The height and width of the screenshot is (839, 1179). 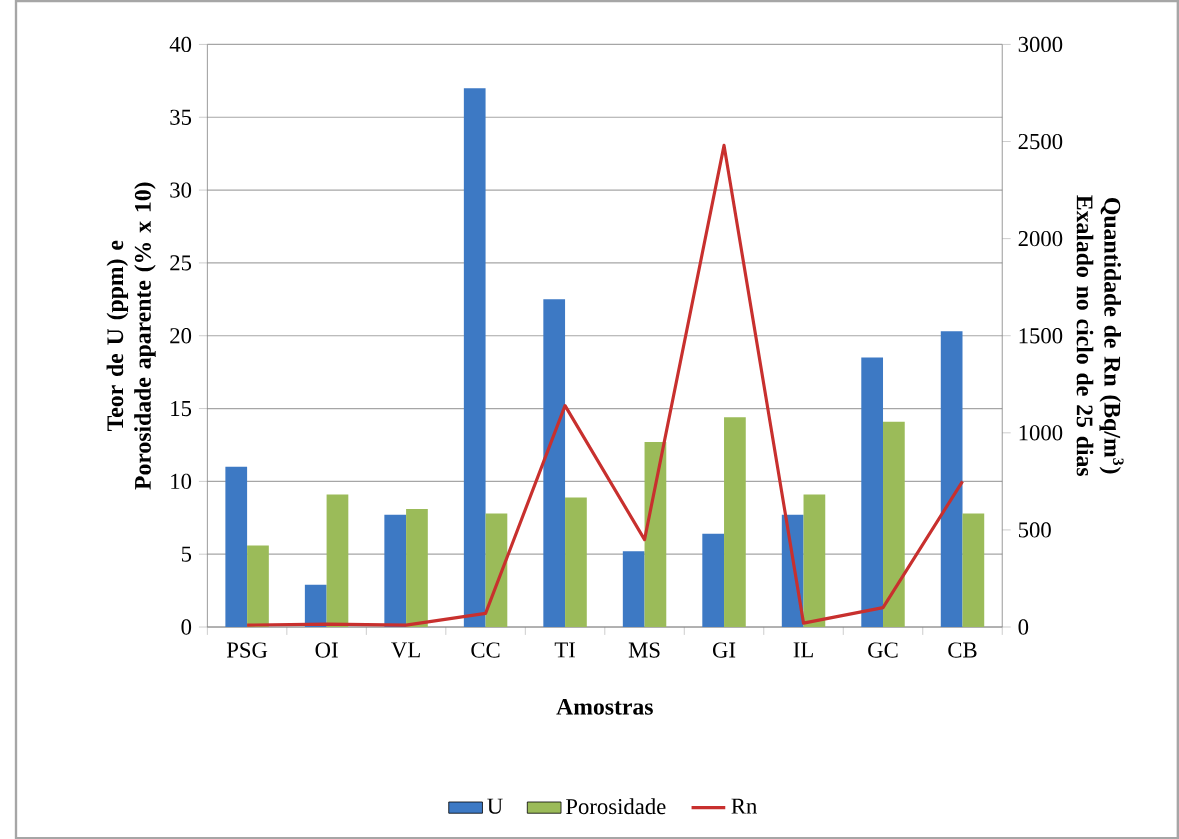 What do you see at coordinates (1023, 627) in the screenshot?
I see `y2-tick-label: 0` at bounding box center [1023, 627].